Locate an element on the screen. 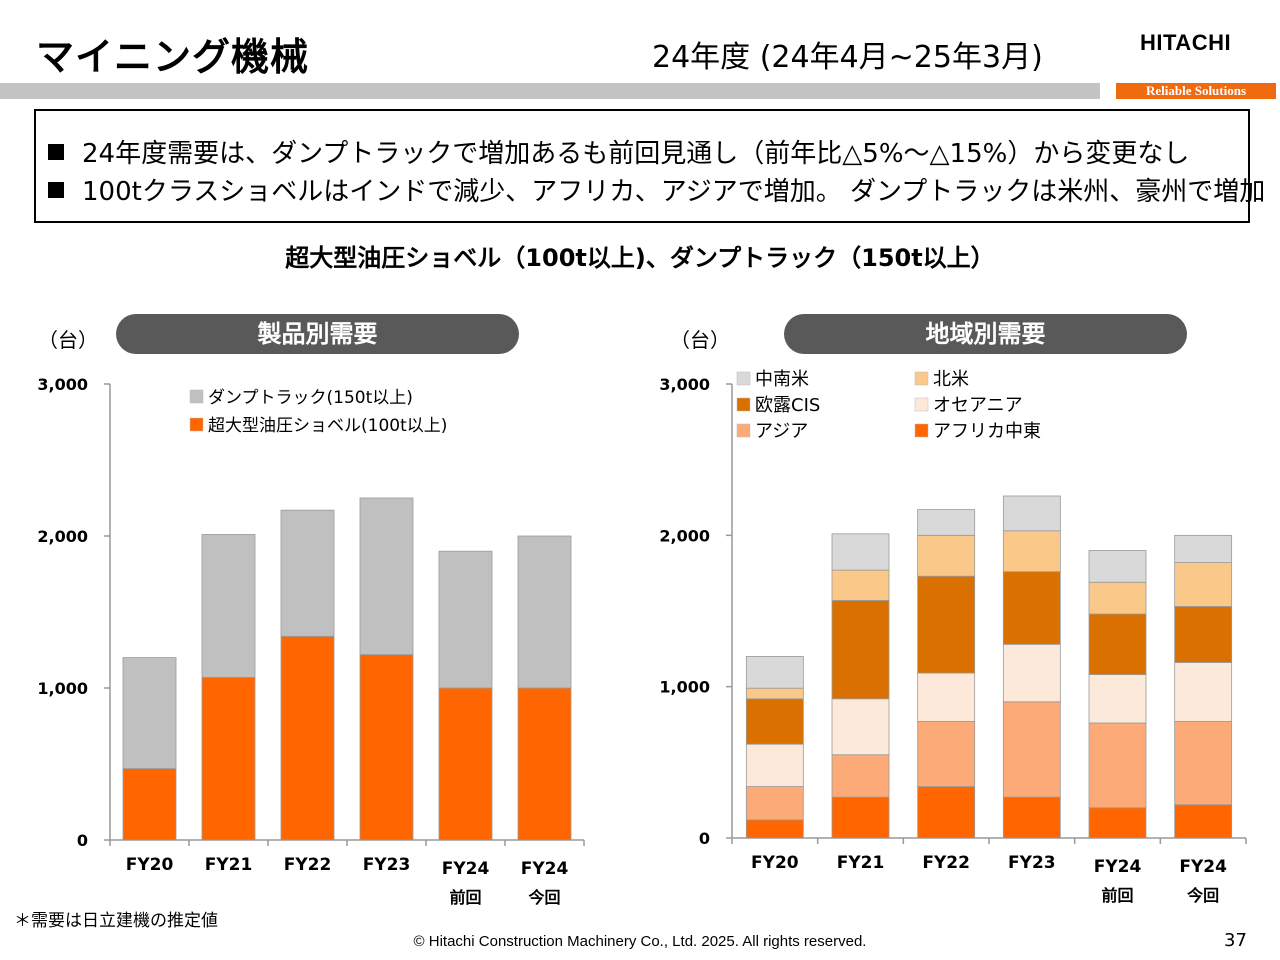 The width and height of the screenshot is (1280, 960). legend-label: 中南米 is located at coordinates (782, 379).